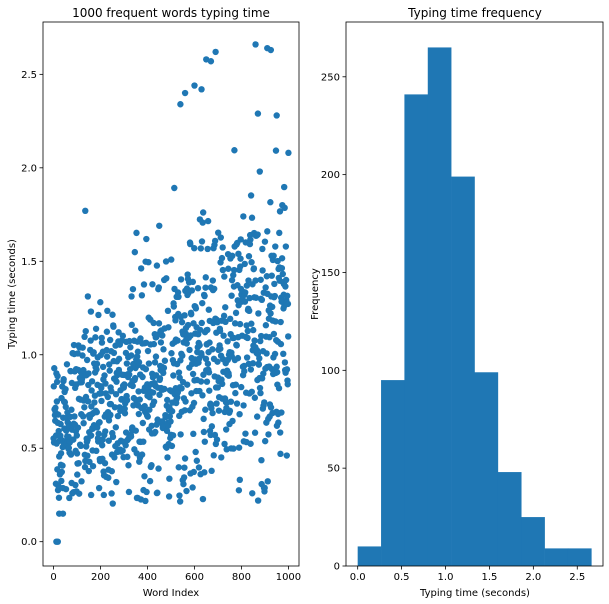 This screenshot has height=604, width=609. What do you see at coordinates (489, 577) in the screenshot?
I see `histogram-x-tick-label: 1.5` at bounding box center [489, 577].